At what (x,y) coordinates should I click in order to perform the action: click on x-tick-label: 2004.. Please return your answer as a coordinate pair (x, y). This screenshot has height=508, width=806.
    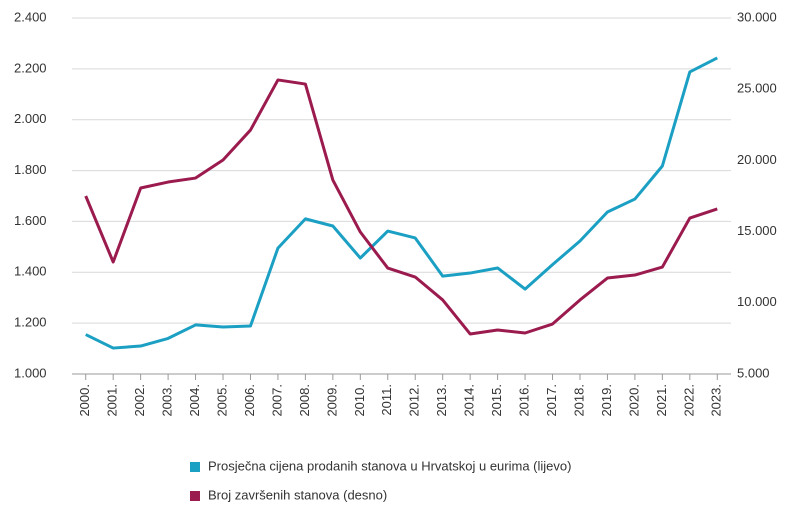
    Looking at the image, I should click on (194, 400).